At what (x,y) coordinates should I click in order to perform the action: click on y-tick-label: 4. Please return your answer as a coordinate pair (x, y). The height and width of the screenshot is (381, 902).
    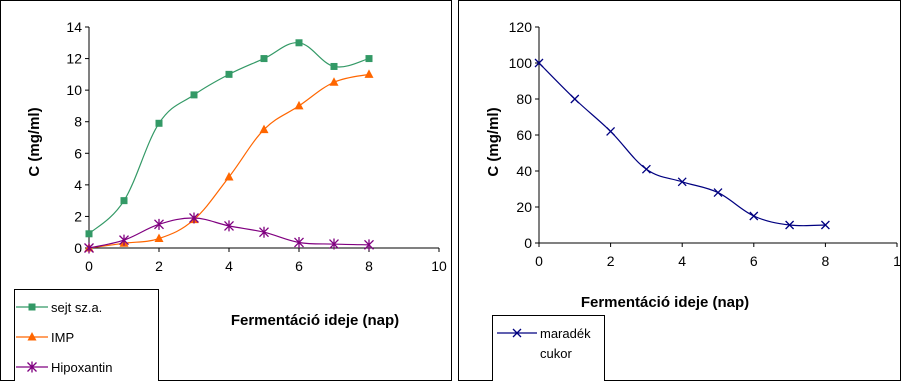
    Looking at the image, I should click on (78, 185).